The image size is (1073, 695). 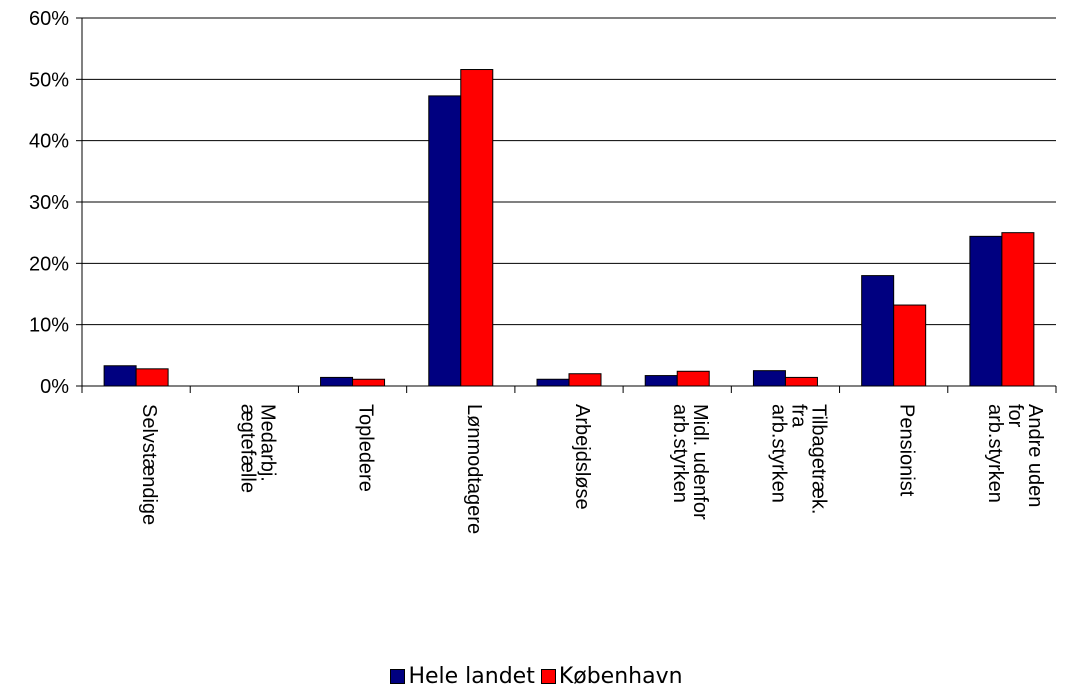 What do you see at coordinates (569, 389) in the screenshot?
I see `x-axis` at bounding box center [569, 389].